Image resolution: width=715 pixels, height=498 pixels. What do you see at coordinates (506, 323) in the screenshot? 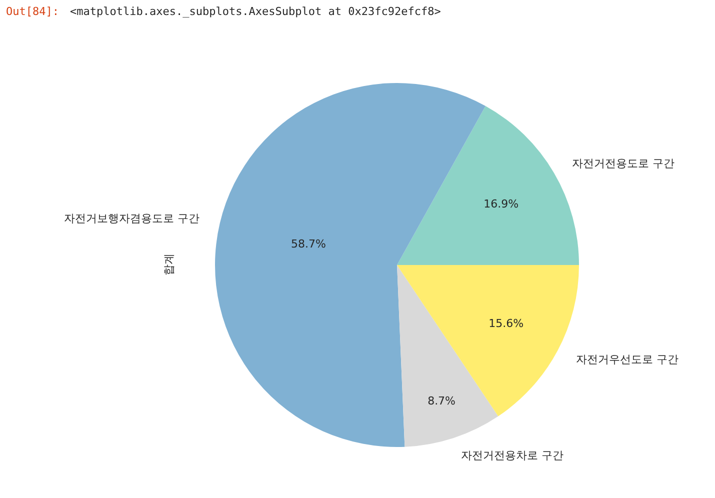
I see `data-label: 15.6%` at bounding box center [506, 323].